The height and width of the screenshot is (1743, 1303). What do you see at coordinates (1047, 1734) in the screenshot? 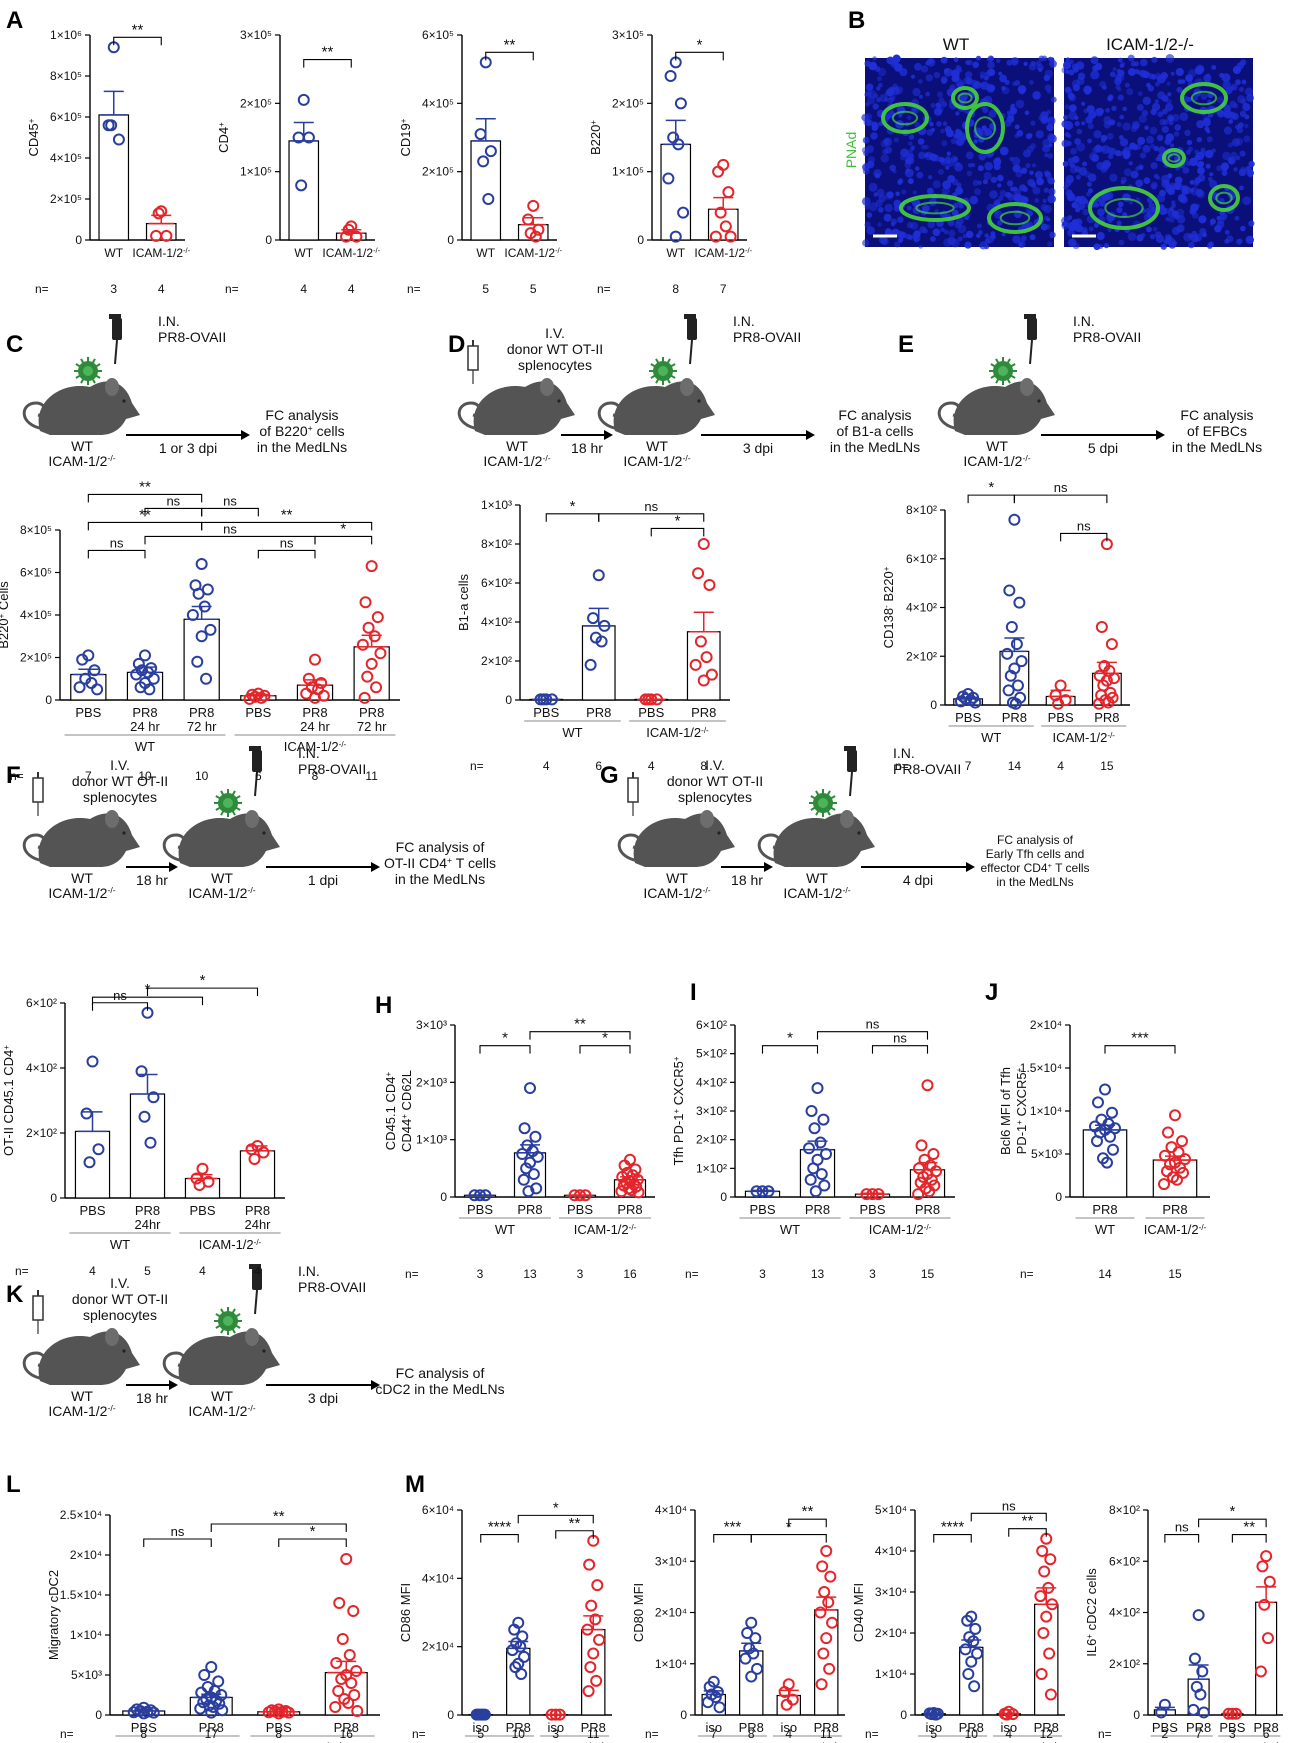
I see `n-value: 12` at bounding box center [1047, 1734].